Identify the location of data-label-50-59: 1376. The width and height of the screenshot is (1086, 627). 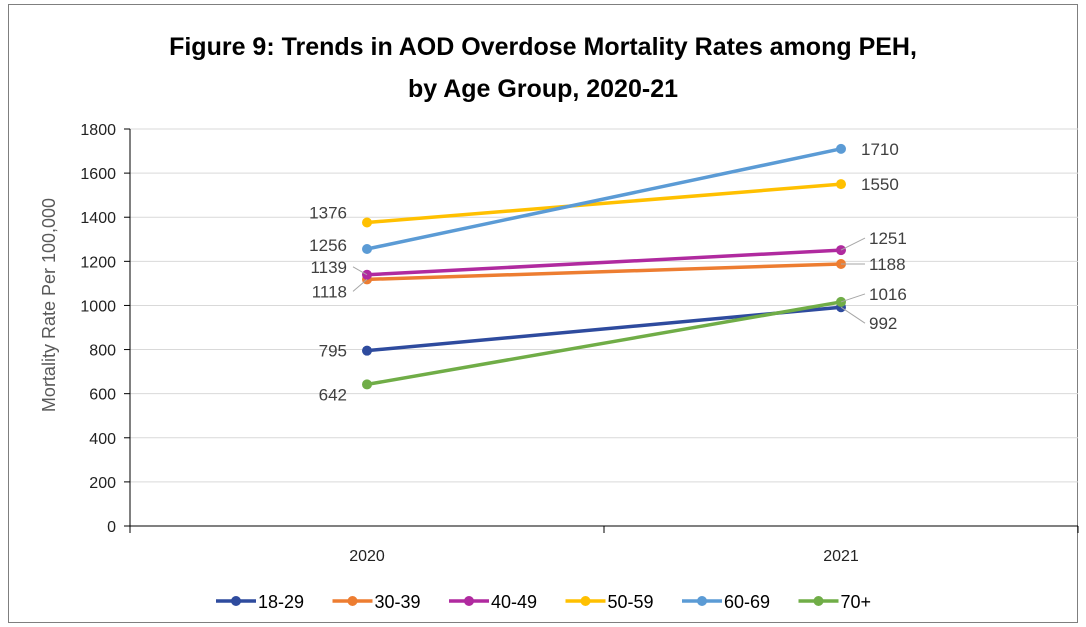
(328, 213).